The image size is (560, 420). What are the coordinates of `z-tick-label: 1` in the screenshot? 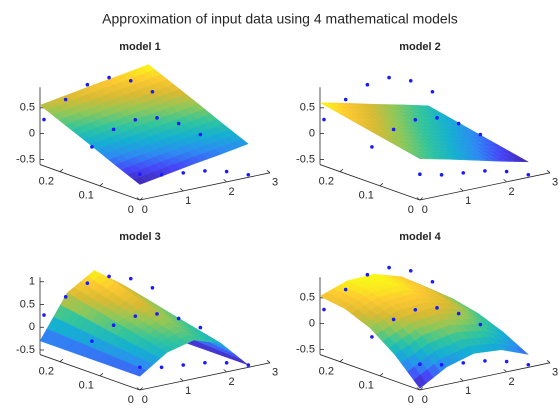 It's located at (32, 282).